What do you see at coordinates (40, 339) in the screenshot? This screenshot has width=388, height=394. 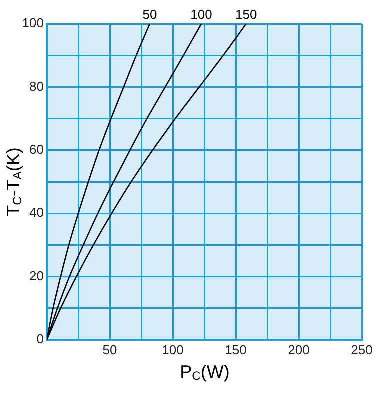 I see `y-tick-label: 0` at bounding box center [40, 339].